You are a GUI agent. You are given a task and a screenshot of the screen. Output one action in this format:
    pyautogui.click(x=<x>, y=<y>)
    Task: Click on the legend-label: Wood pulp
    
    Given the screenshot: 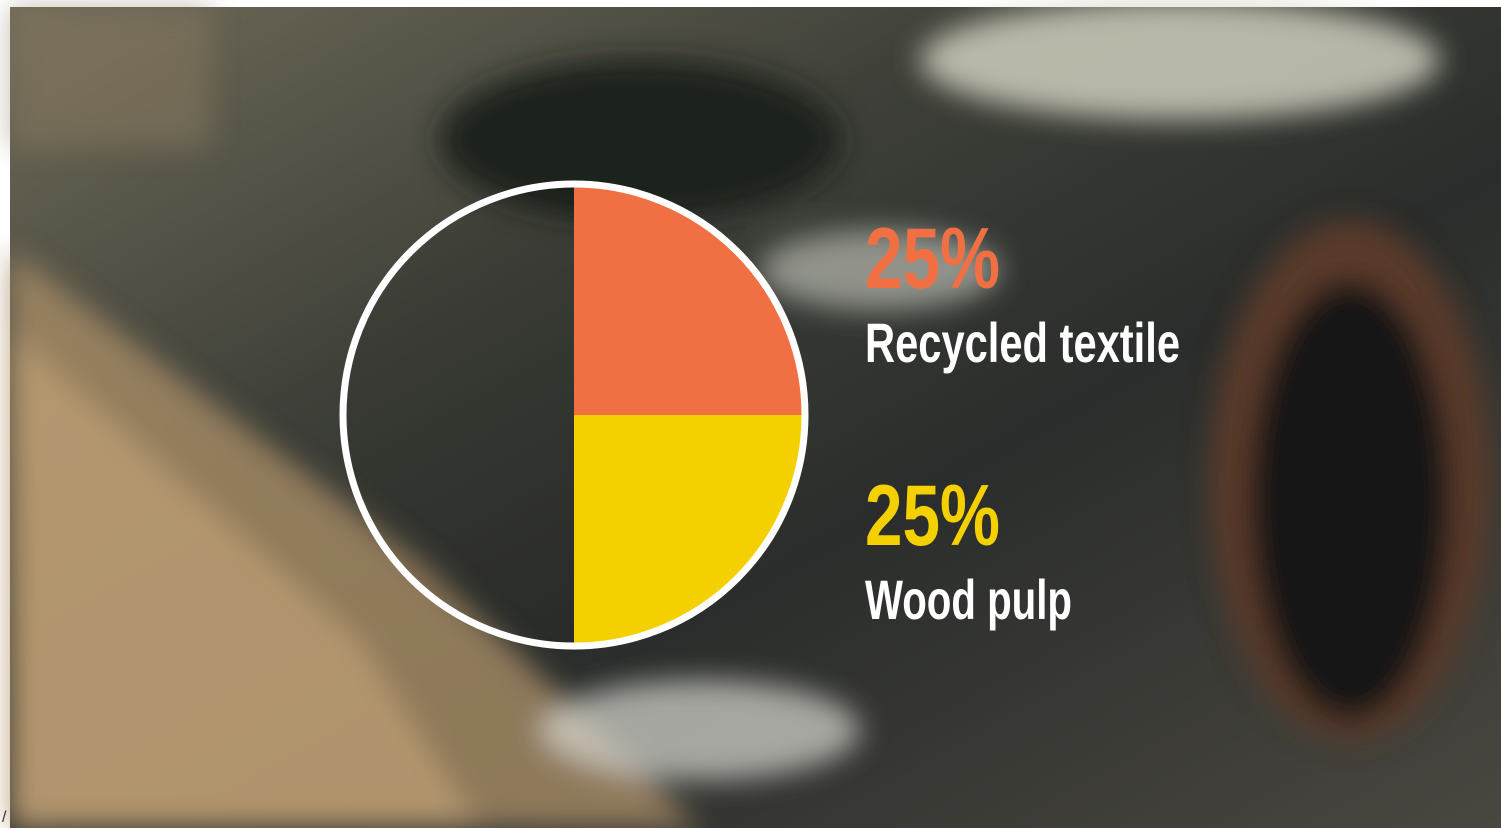 What is the action you would take?
    pyautogui.click(x=968, y=599)
    